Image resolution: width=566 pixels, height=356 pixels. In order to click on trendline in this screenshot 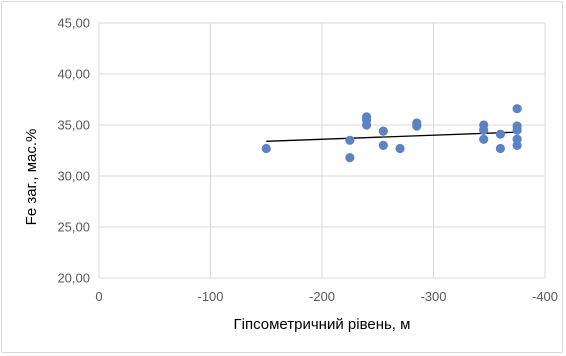, I will do `click(392, 136)`.